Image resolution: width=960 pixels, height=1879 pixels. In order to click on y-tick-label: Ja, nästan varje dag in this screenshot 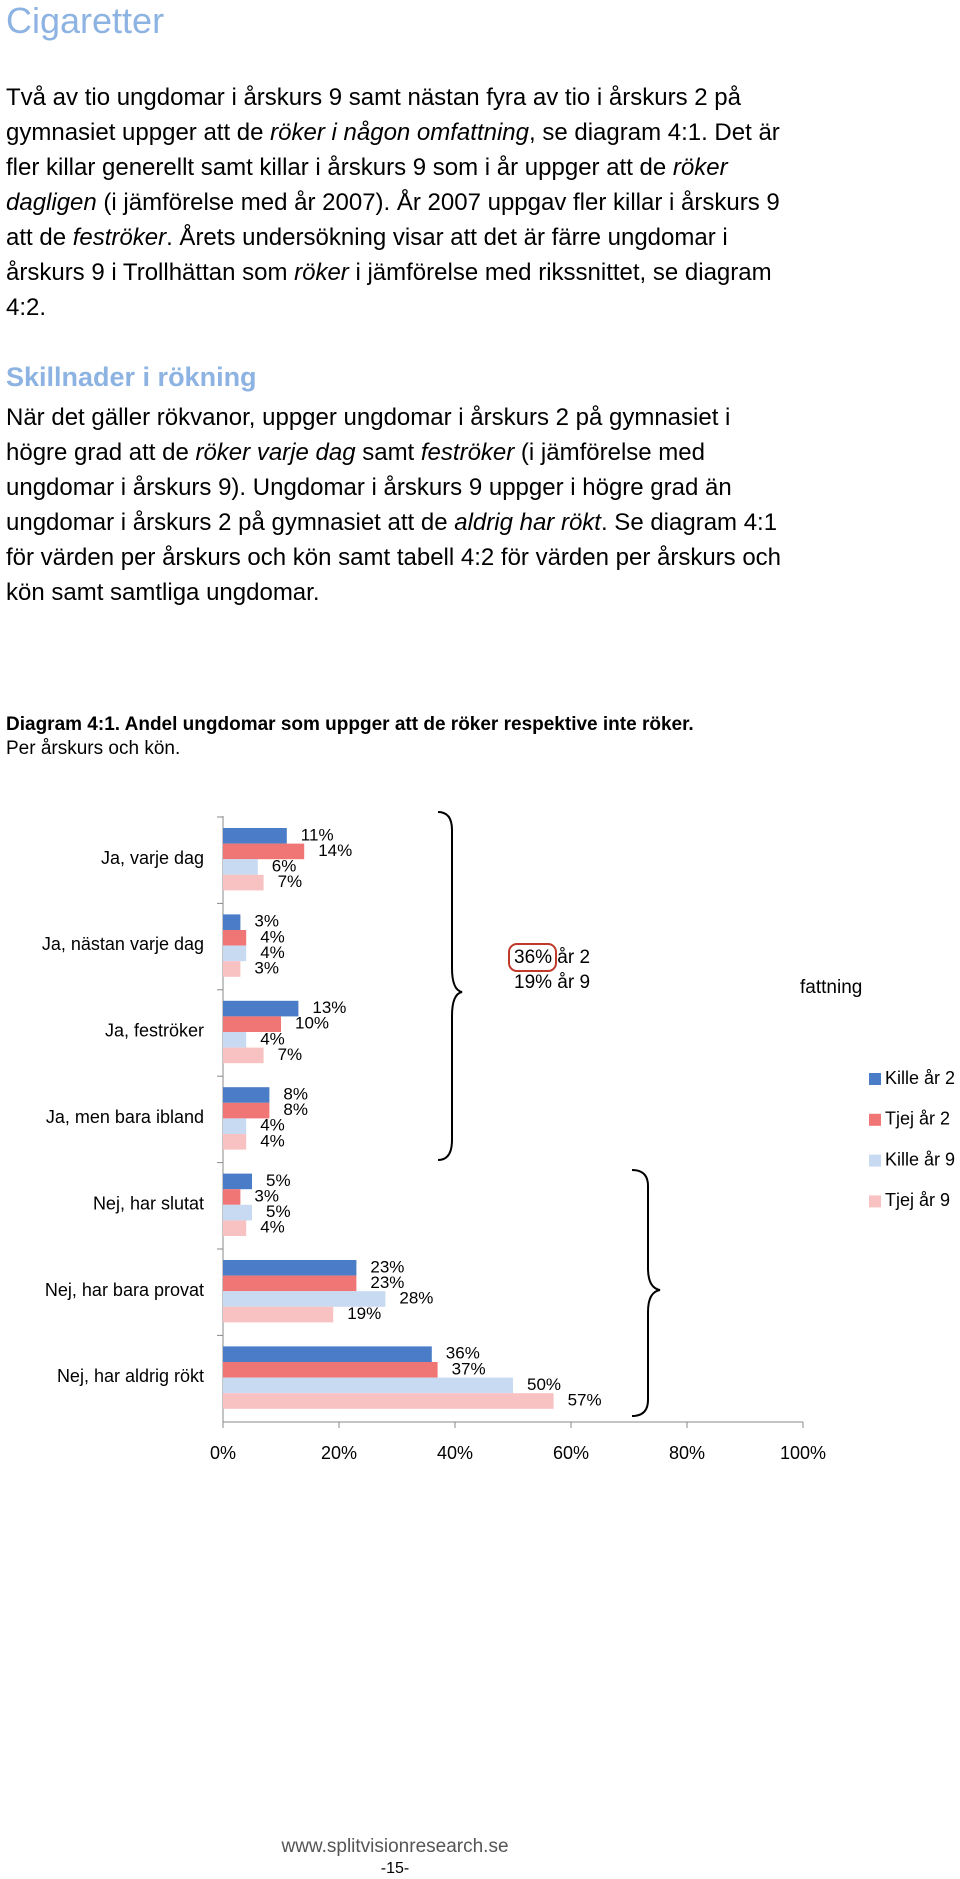, I will do `click(123, 944)`.